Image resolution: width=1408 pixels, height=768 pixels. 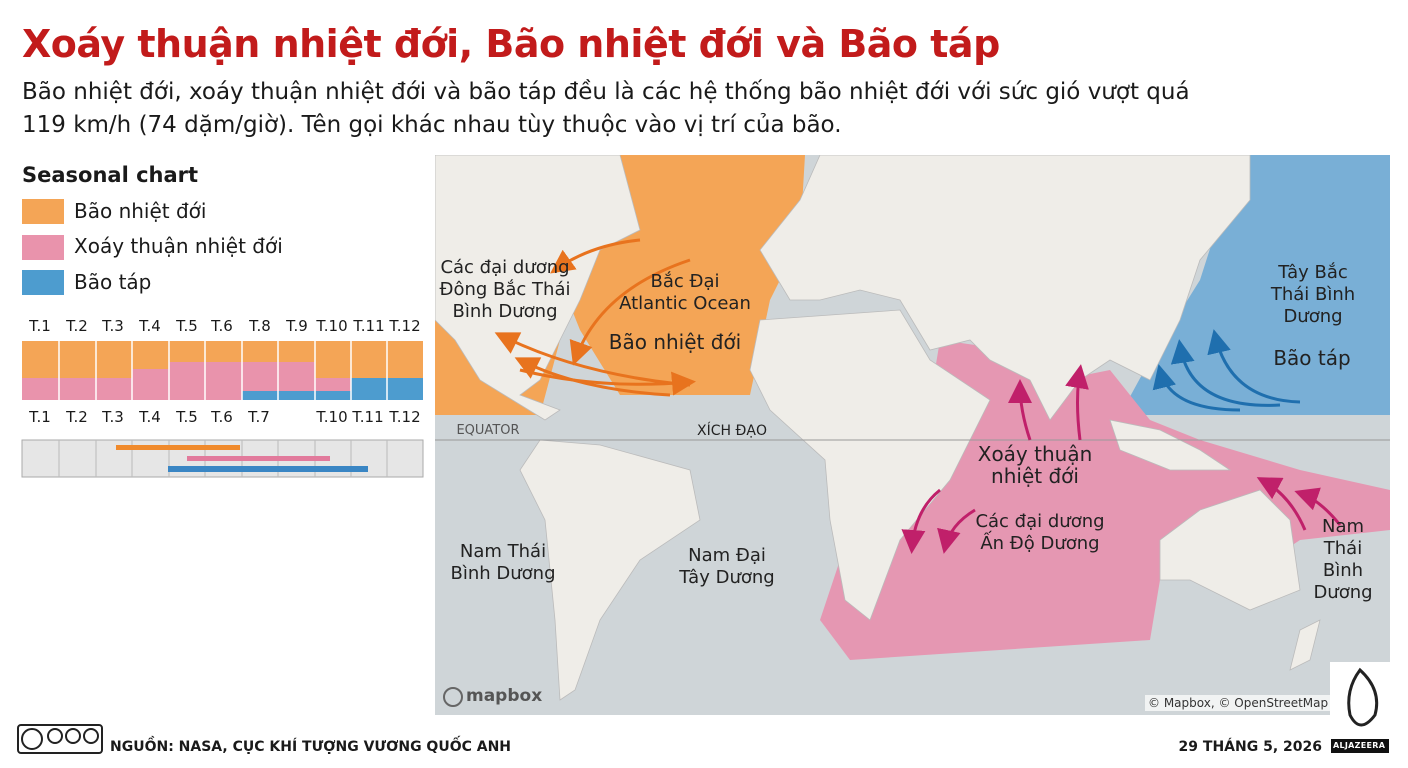 I want to click on map-label: Các đại dương Ấn Độ Dương, so click(x=1040, y=532).